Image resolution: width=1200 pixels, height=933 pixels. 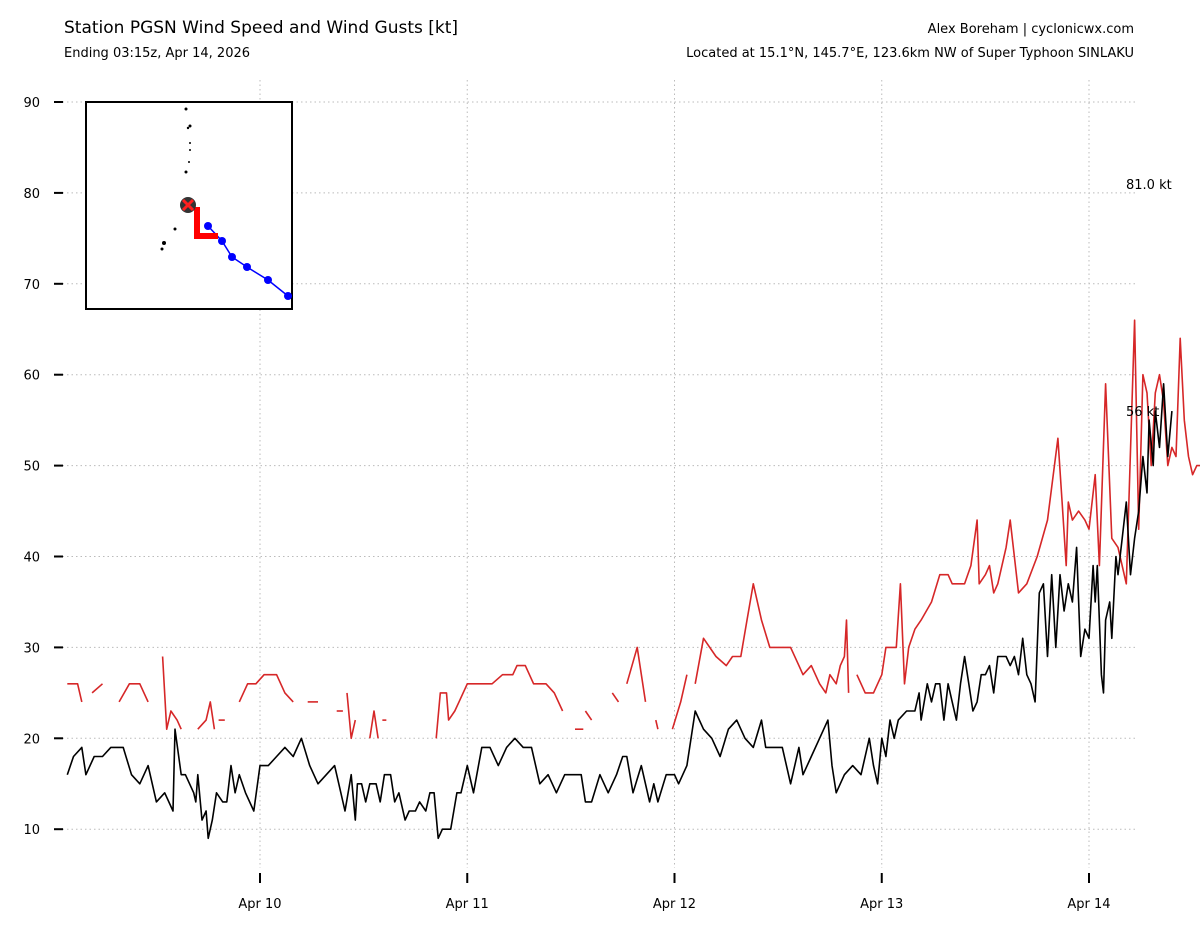 What do you see at coordinates (31, 558) in the screenshot?
I see `y-tick-label: 40` at bounding box center [31, 558].